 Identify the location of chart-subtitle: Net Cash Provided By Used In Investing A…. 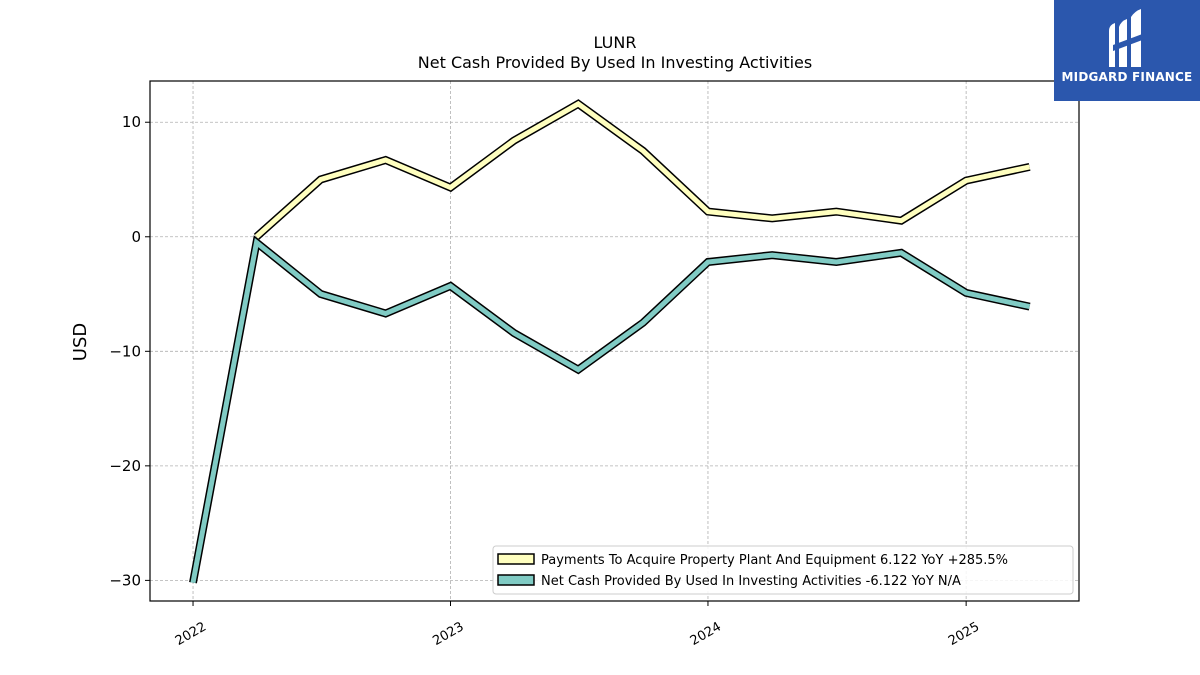
(615, 62).